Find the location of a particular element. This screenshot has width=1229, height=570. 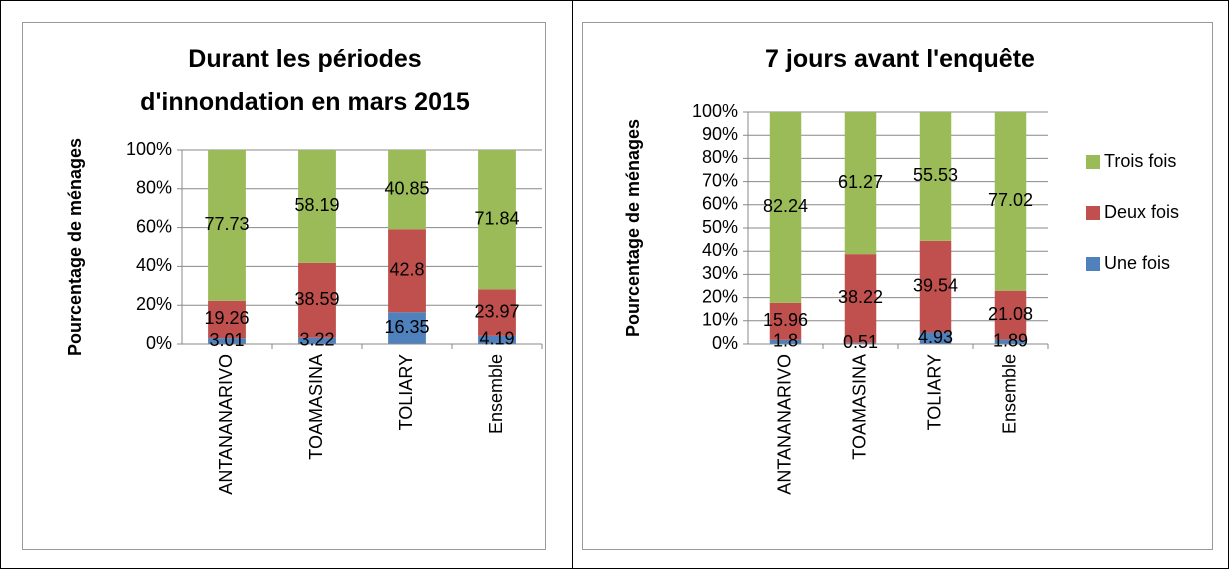

data-label: 42.8 is located at coordinates (406, 270).